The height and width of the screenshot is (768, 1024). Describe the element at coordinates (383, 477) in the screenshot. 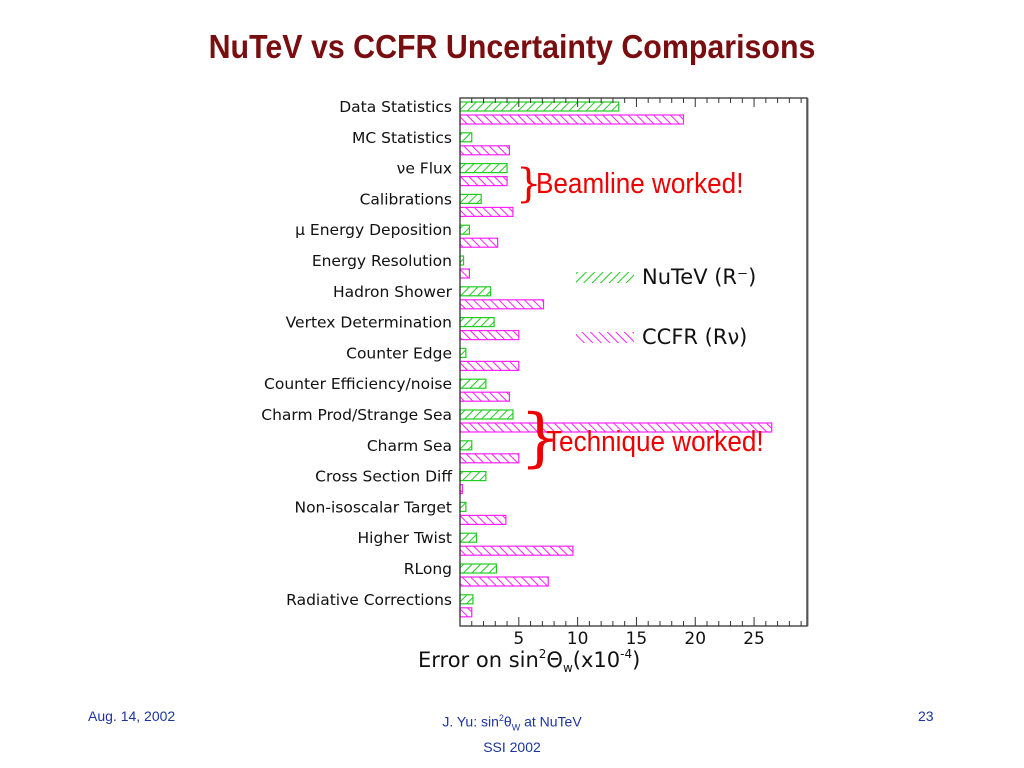

I see `category-label: Cross Section Diff` at that location.